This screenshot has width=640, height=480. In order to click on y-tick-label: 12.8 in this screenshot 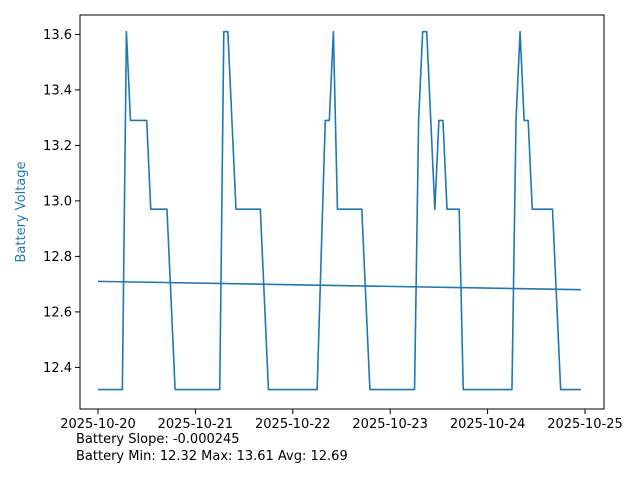, I will do `click(57, 257)`.